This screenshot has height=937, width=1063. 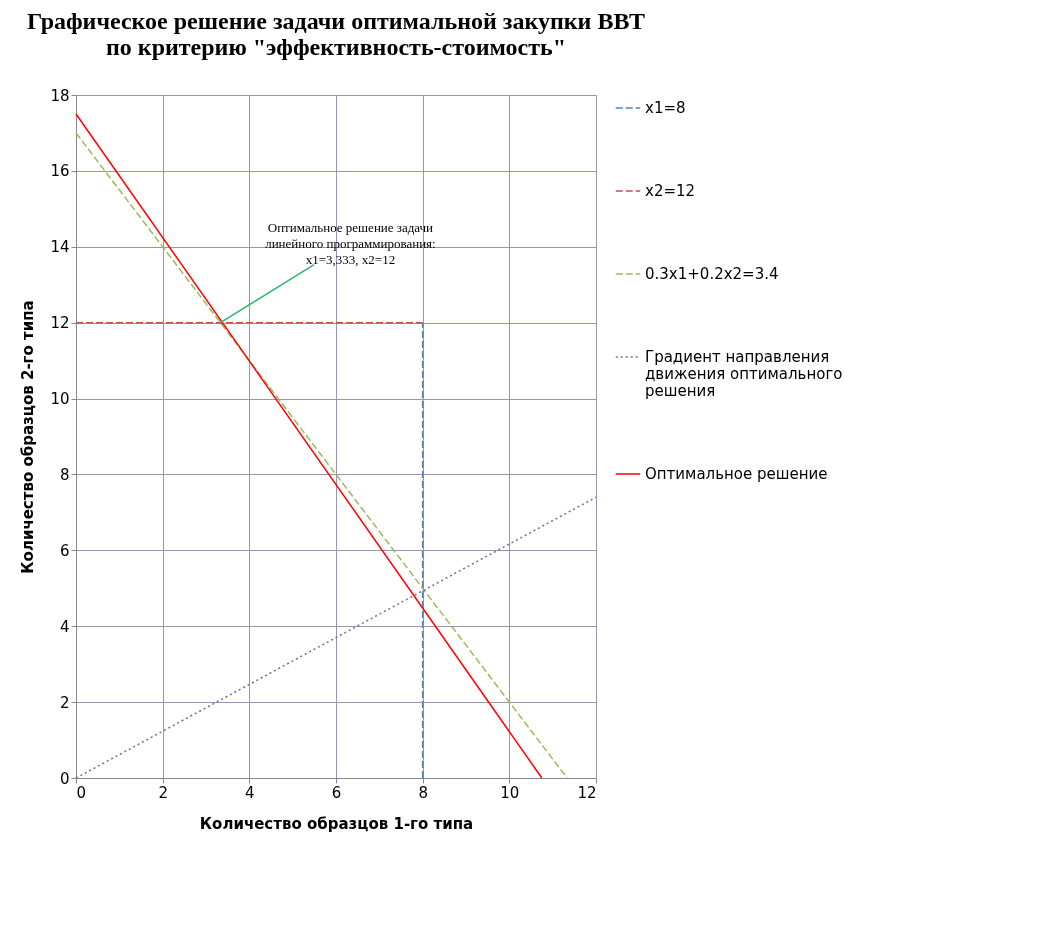 What do you see at coordinates (744, 374) in the screenshot?
I see `legend-label: Градиент направления движения оптимального решения` at bounding box center [744, 374].